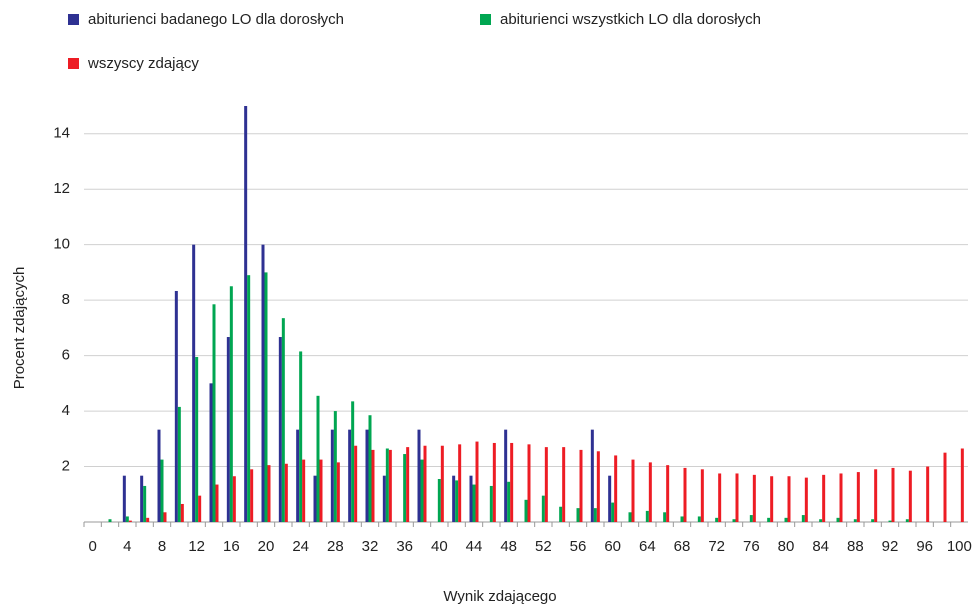  Describe the element at coordinates (66, 466) in the screenshot. I see `y-tick-label: 2` at that location.